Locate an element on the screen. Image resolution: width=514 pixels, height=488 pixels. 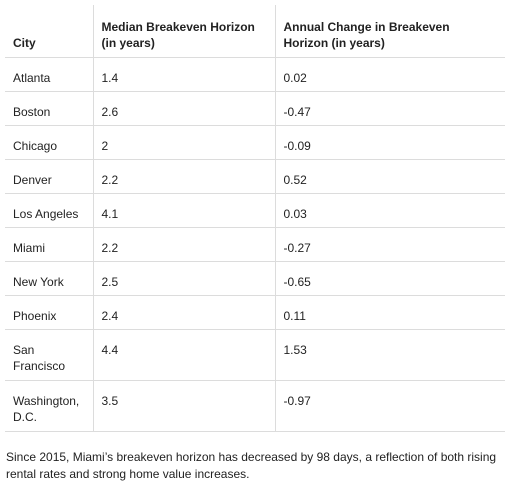
cell-change: 0.52 is located at coordinates (389, 176).